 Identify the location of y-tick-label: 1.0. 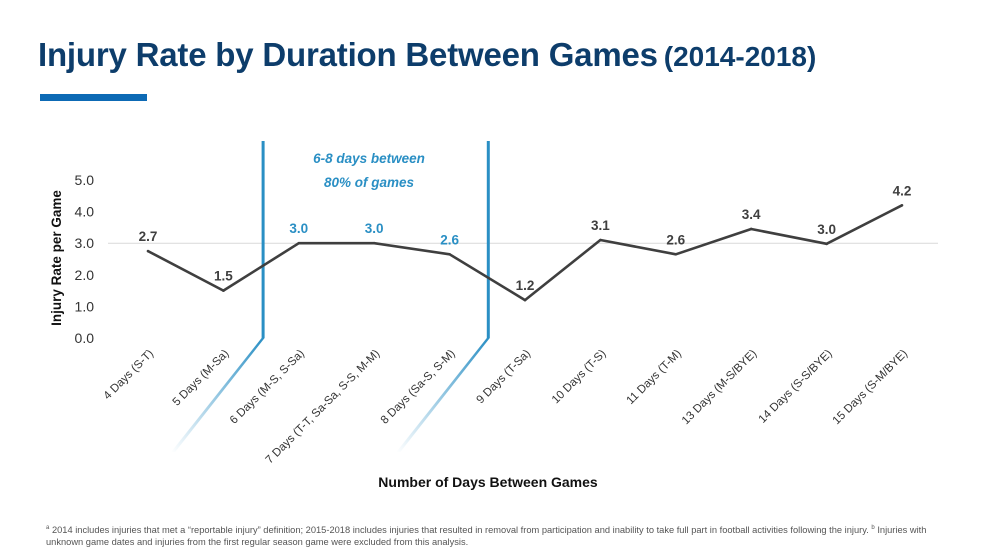
(85, 306).